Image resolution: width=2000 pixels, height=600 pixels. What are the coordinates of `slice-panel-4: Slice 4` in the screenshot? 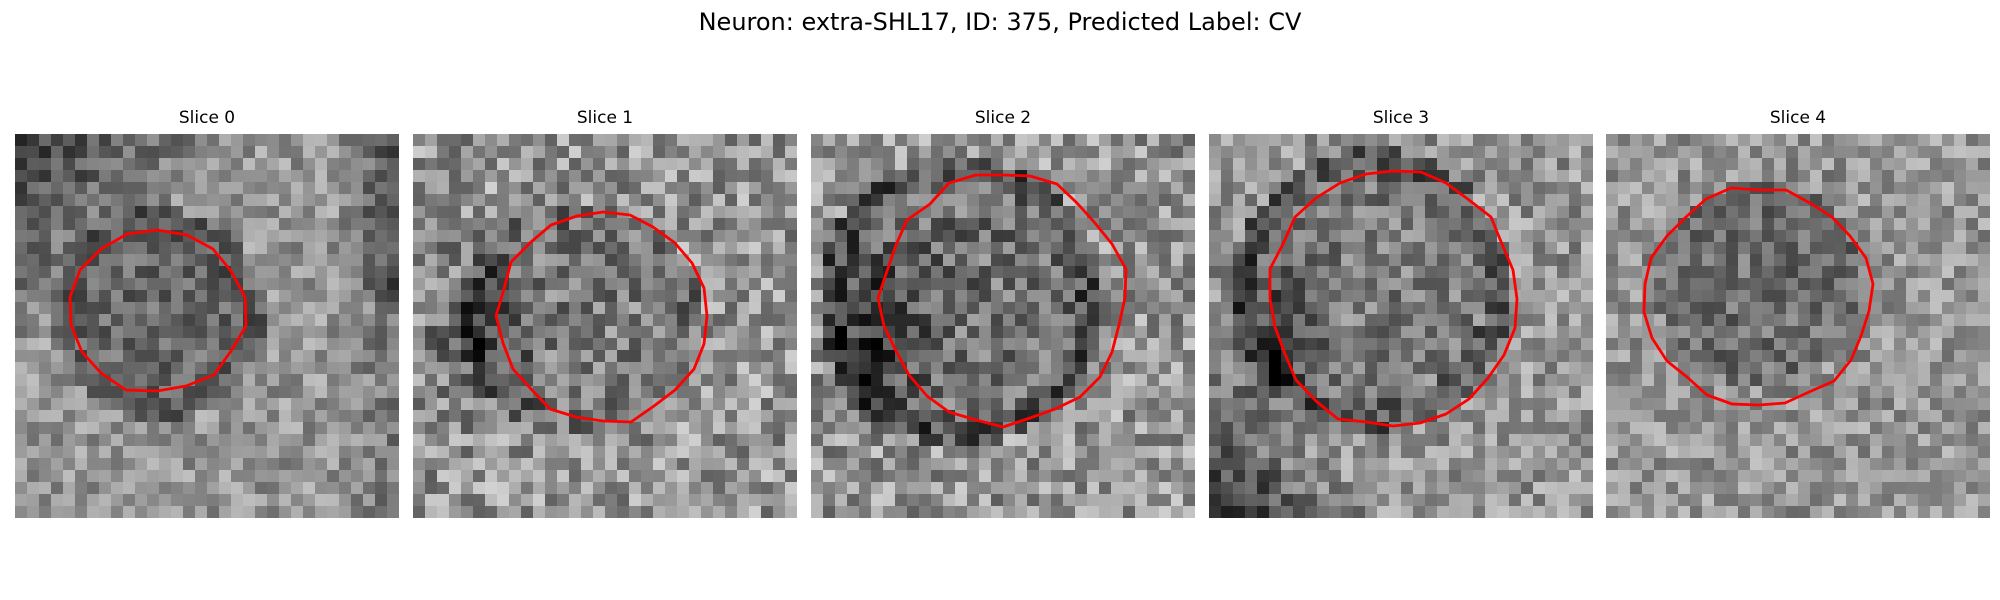 It's located at (1798, 313).